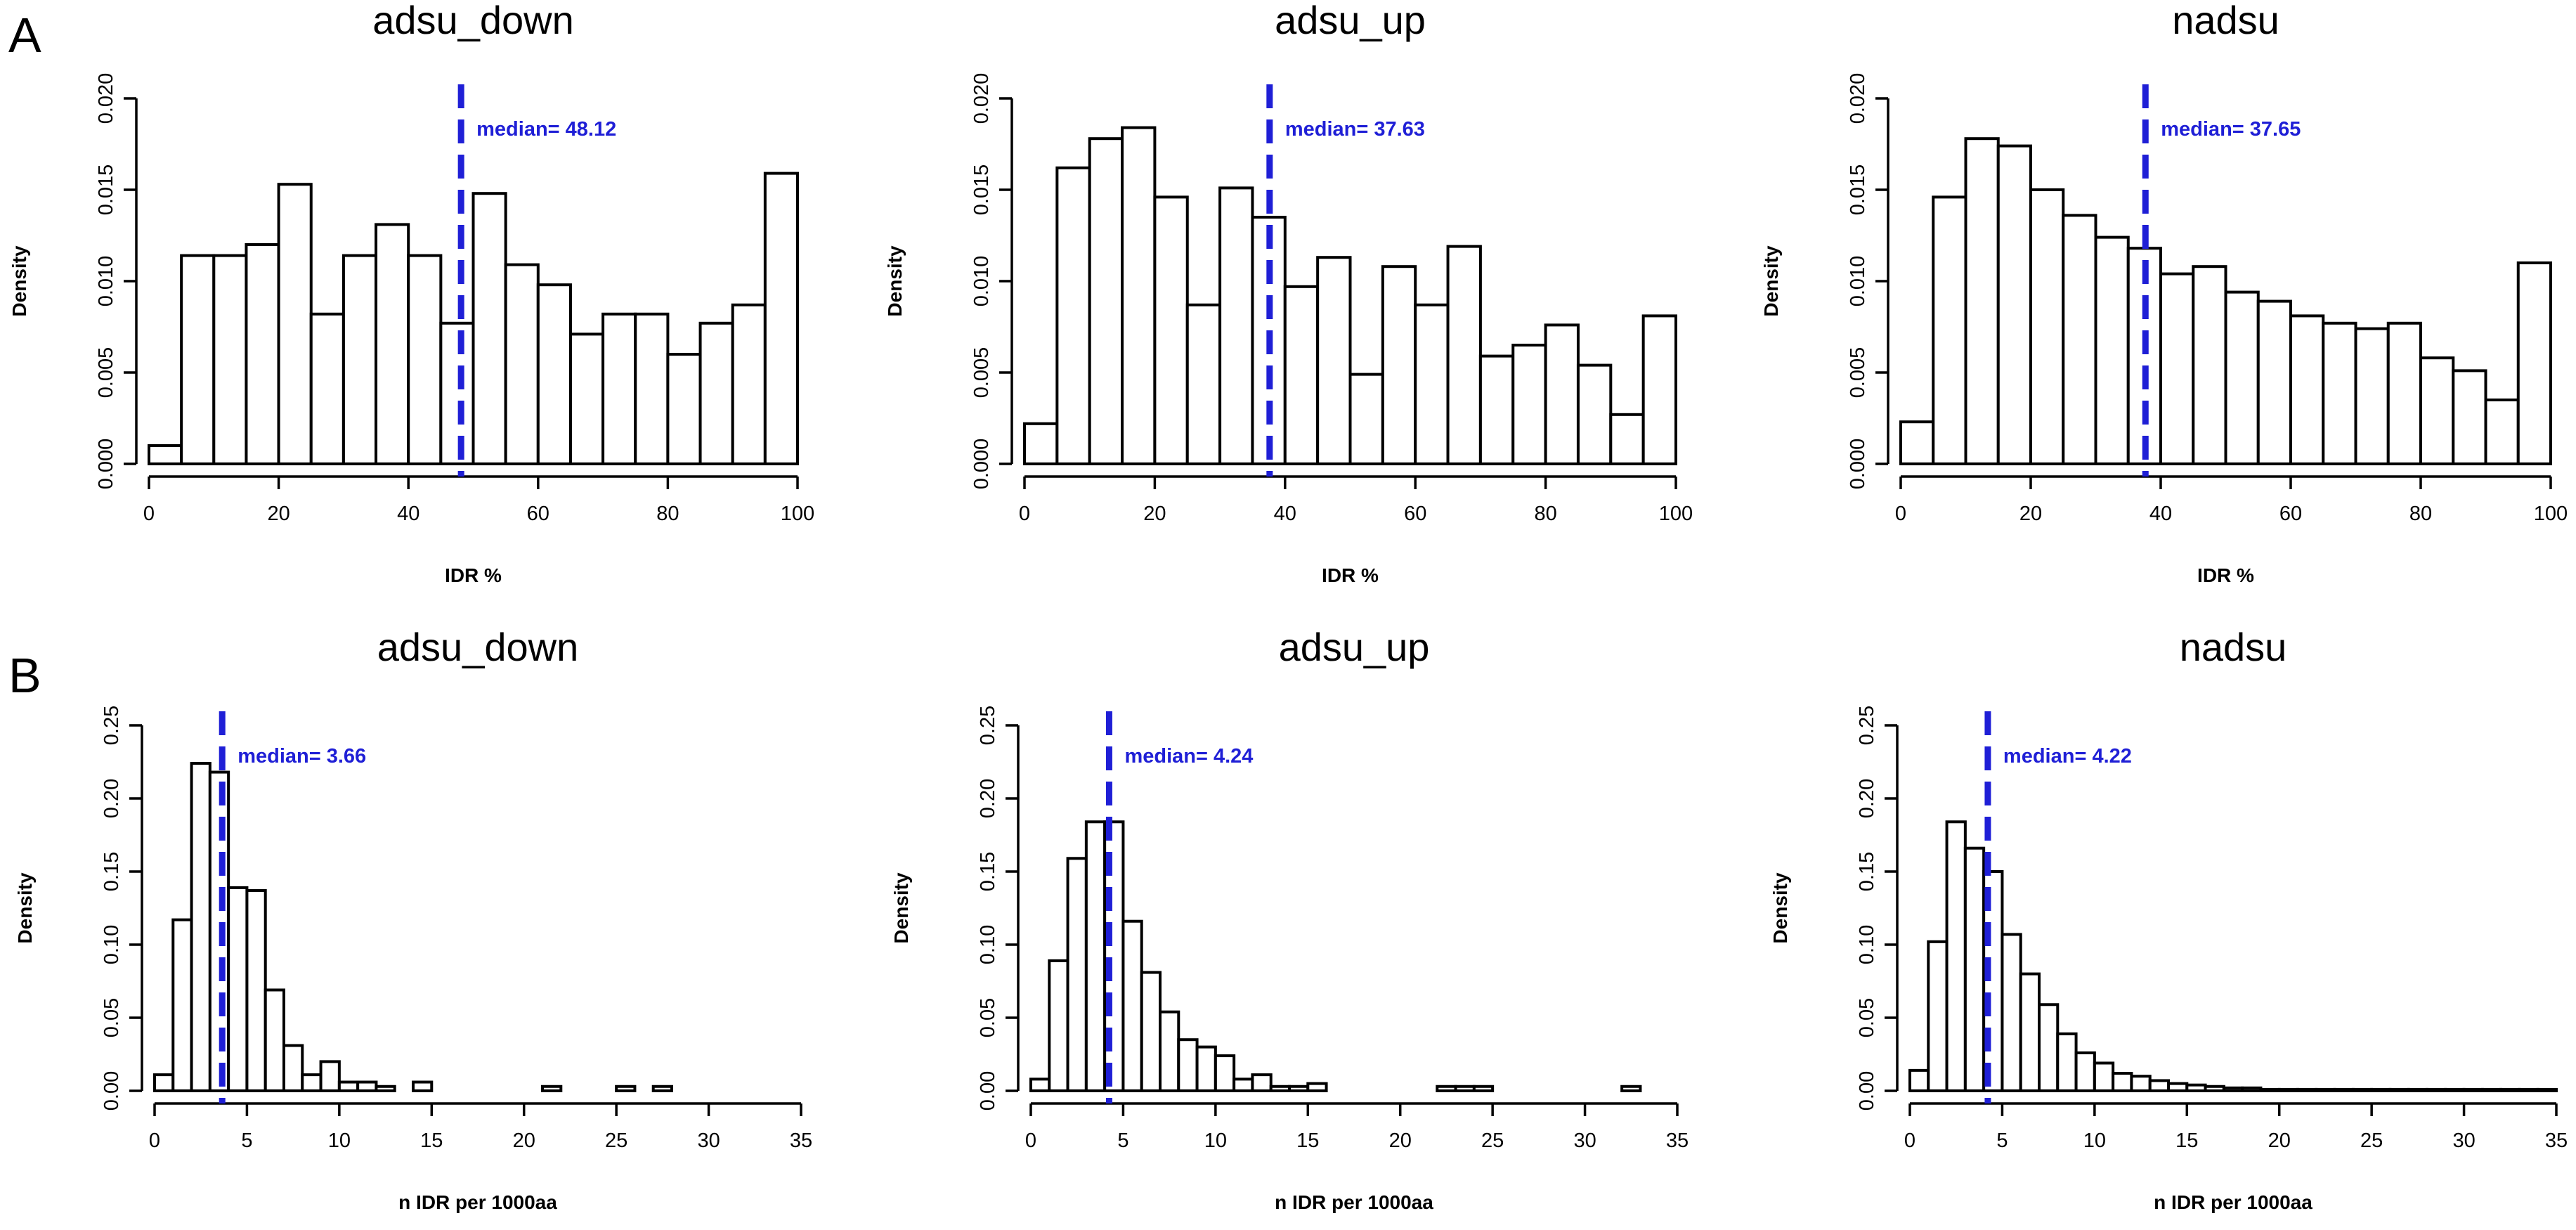 The image size is (2576, 1230). What do you see at coordinates (106, 464) in the screenshot?
I see `y-tick-label: 0.000` at bounding box center [106, 464].